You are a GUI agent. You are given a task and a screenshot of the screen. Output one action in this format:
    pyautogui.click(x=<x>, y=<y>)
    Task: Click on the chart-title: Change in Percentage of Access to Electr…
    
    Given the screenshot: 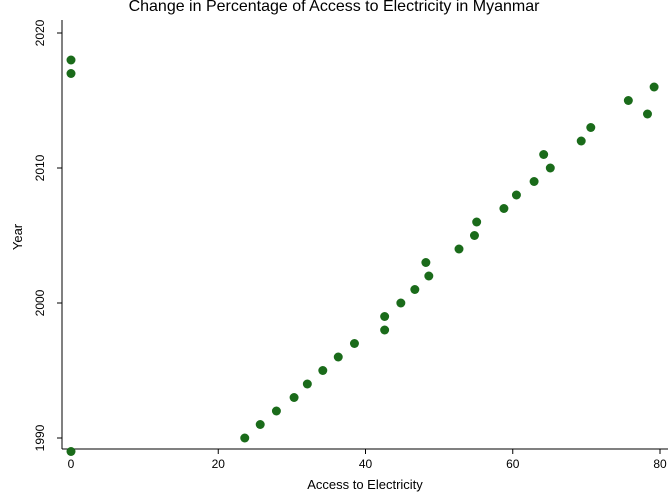 What is the action you would take?
    pyautogui.click(x=335, y=7)
    